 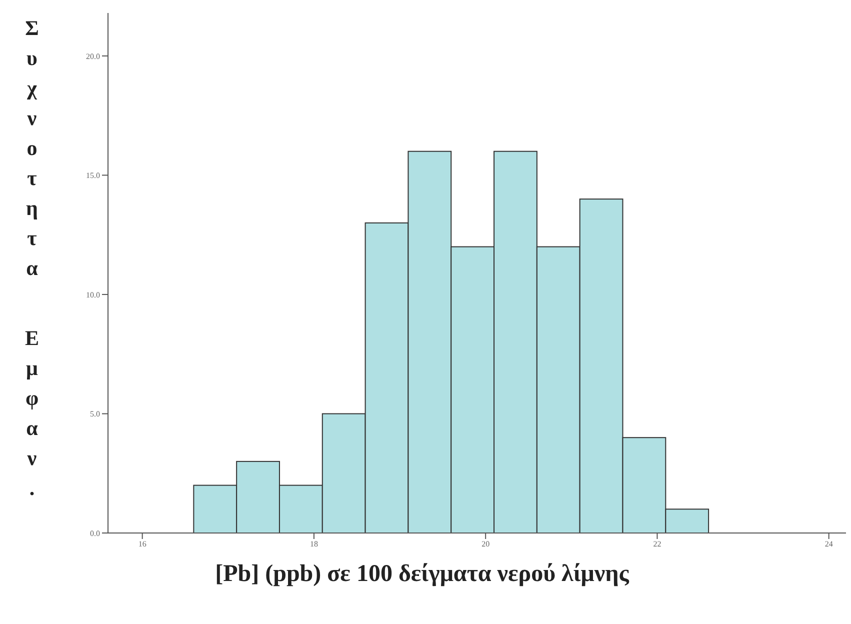 I want to click on x-tick-label: 16, so click(x=142, y=544).